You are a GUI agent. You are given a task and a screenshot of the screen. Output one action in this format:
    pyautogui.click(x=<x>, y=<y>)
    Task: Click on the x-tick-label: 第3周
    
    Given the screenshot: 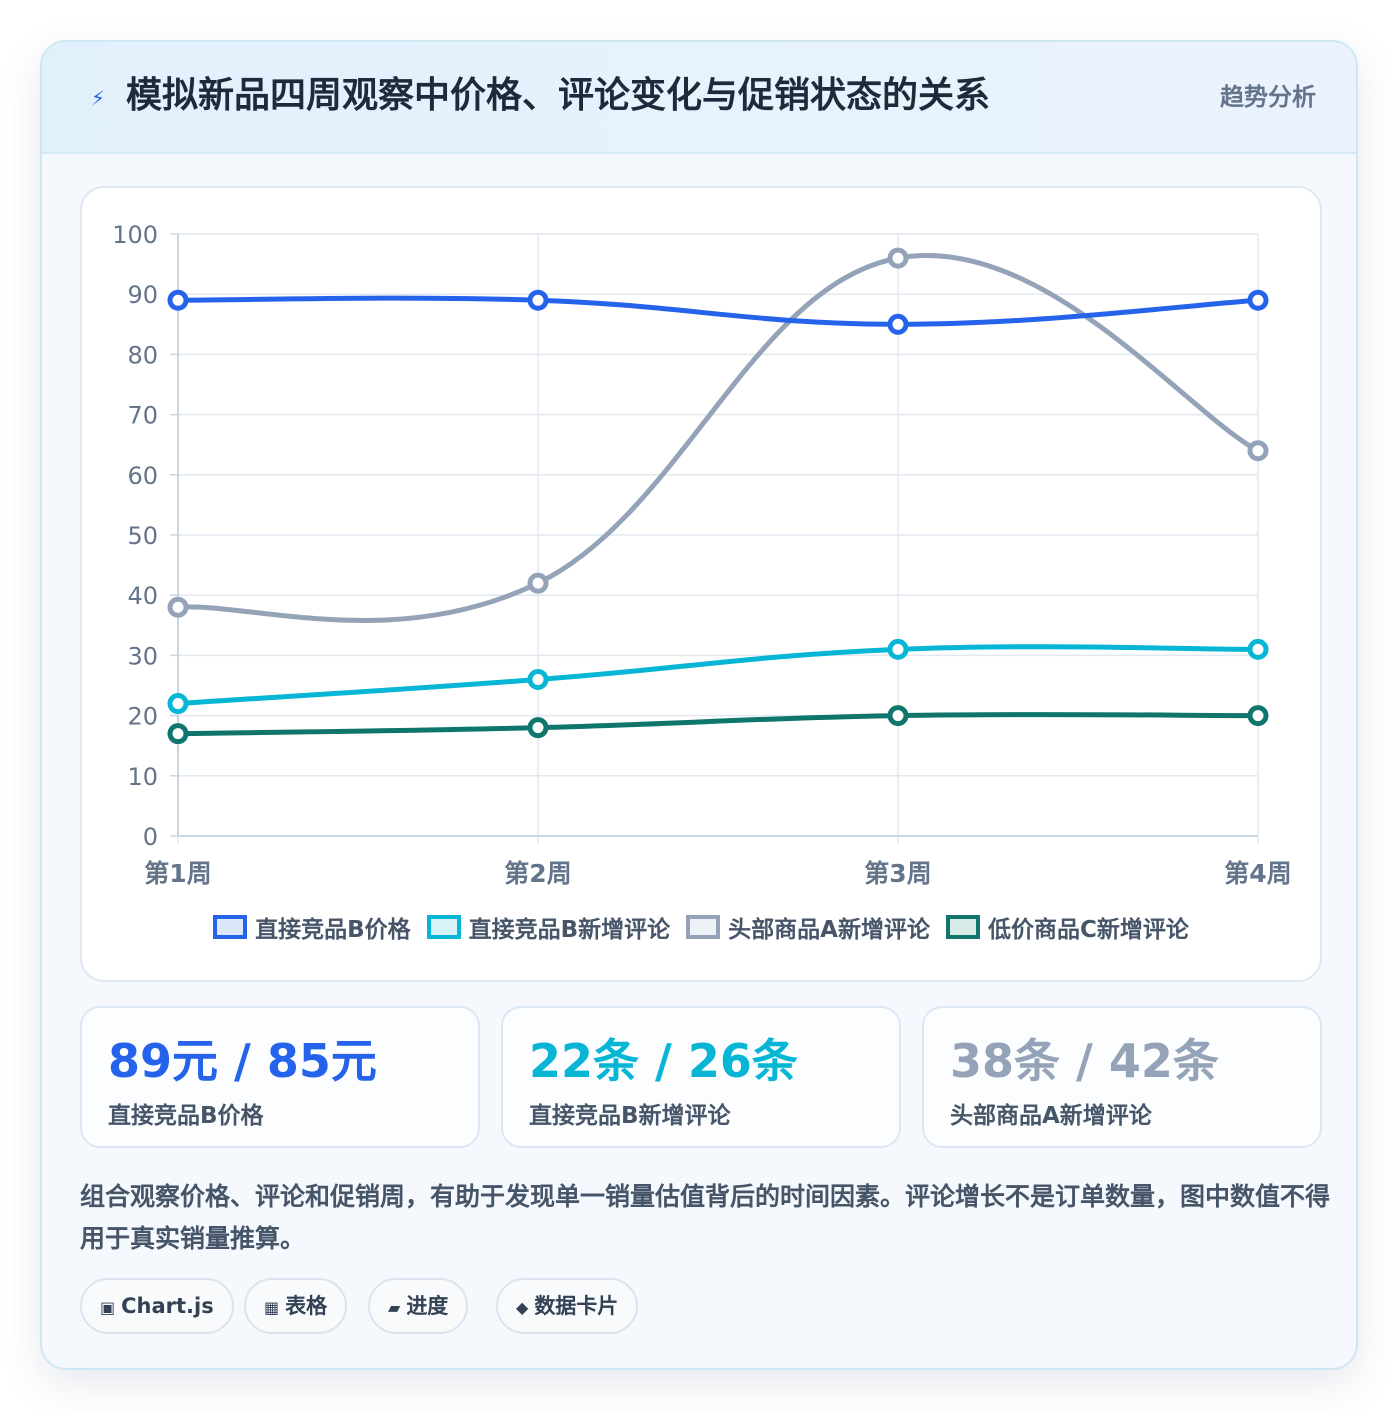 What is the action you would take?
    pyautogui.click(x=897, y=873)
    